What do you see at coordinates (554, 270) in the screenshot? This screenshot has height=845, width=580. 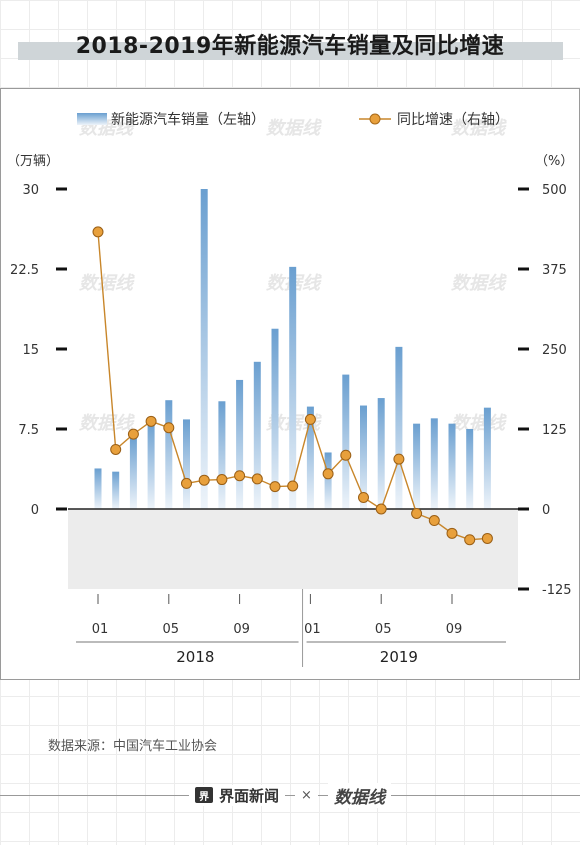 I see `right-axis-tick-label: 375` at bounding box center [554, 270].